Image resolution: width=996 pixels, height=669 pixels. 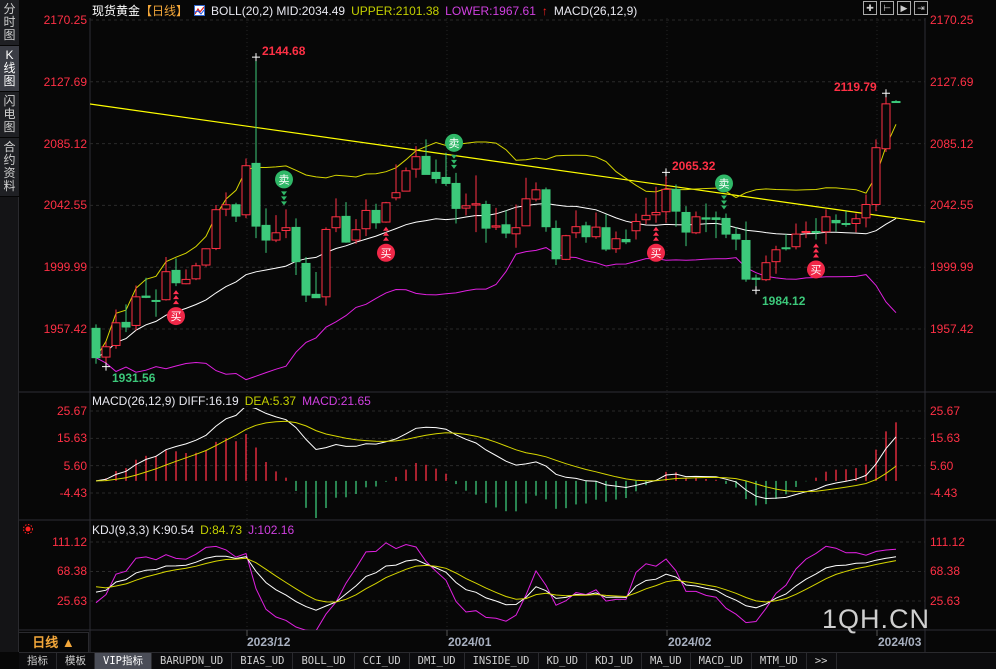 I want to click on tab-ma-ud: MA_UD, so click(x=666, y=661).